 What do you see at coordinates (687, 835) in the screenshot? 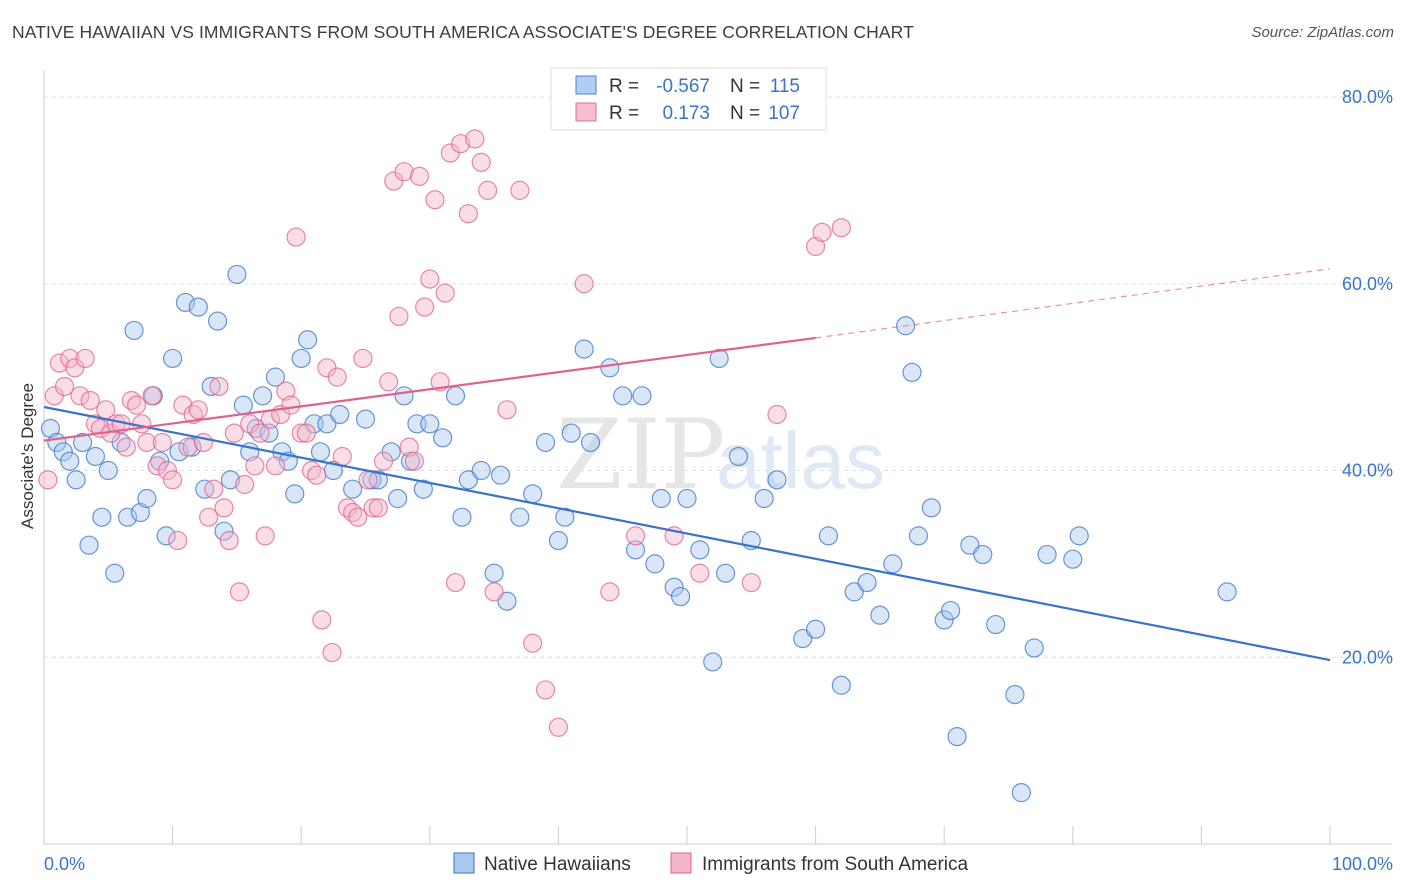
I see `x-ticks` at bounding box center [687, 835].